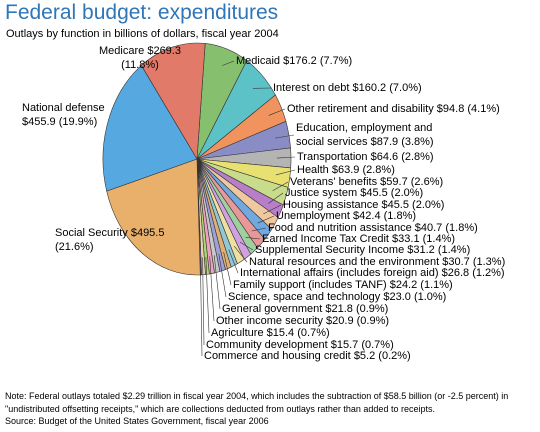  I want to click on category-label: Veterans' benefits, so click(334, 182).